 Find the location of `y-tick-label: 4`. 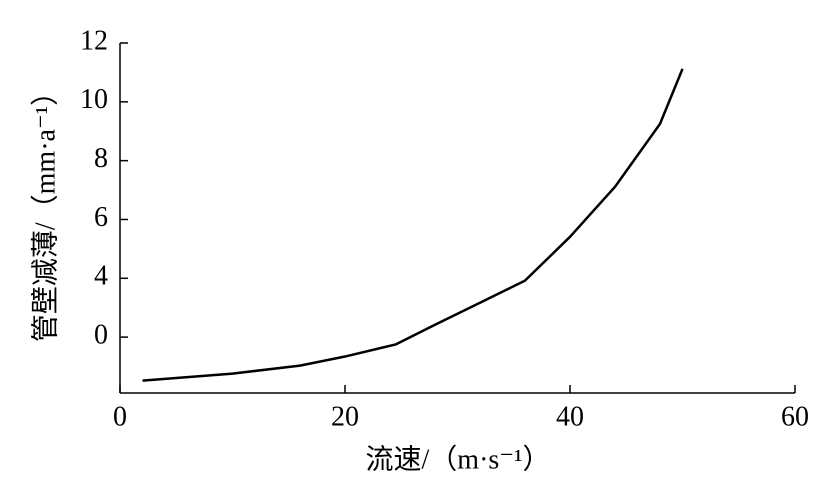

y-tick-label: 4 is located at coordinates (101, 276).